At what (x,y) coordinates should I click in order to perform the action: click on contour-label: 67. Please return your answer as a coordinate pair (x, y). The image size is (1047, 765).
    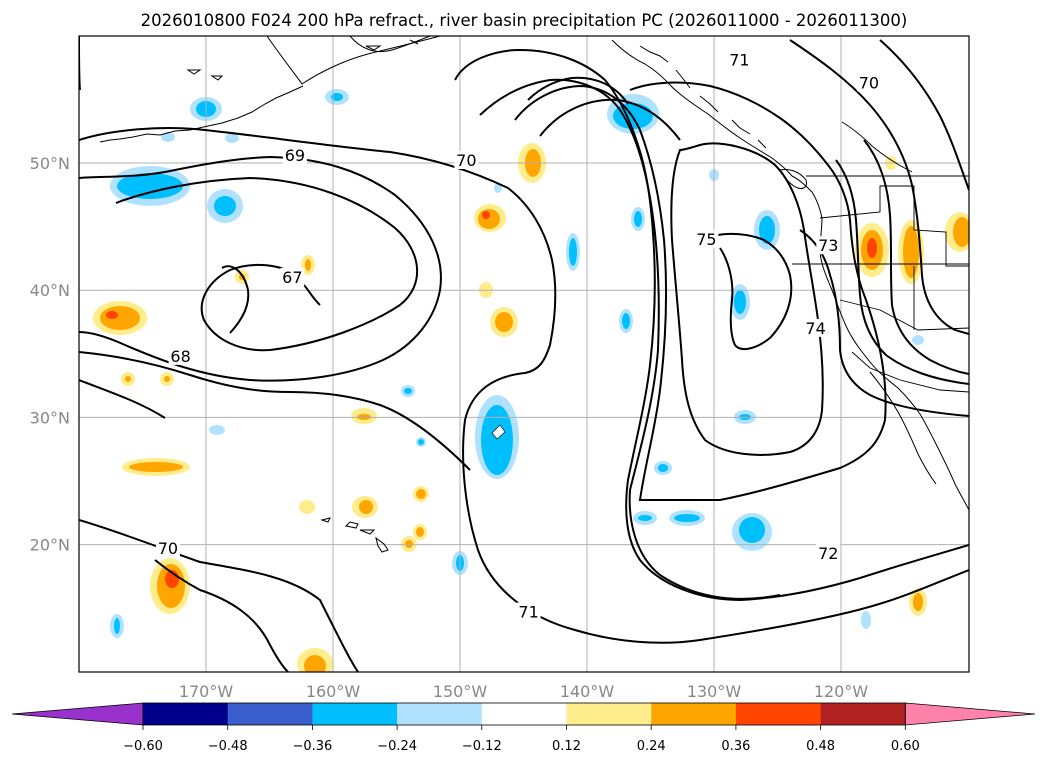
    Looking at the image, I should click on (292, 277).